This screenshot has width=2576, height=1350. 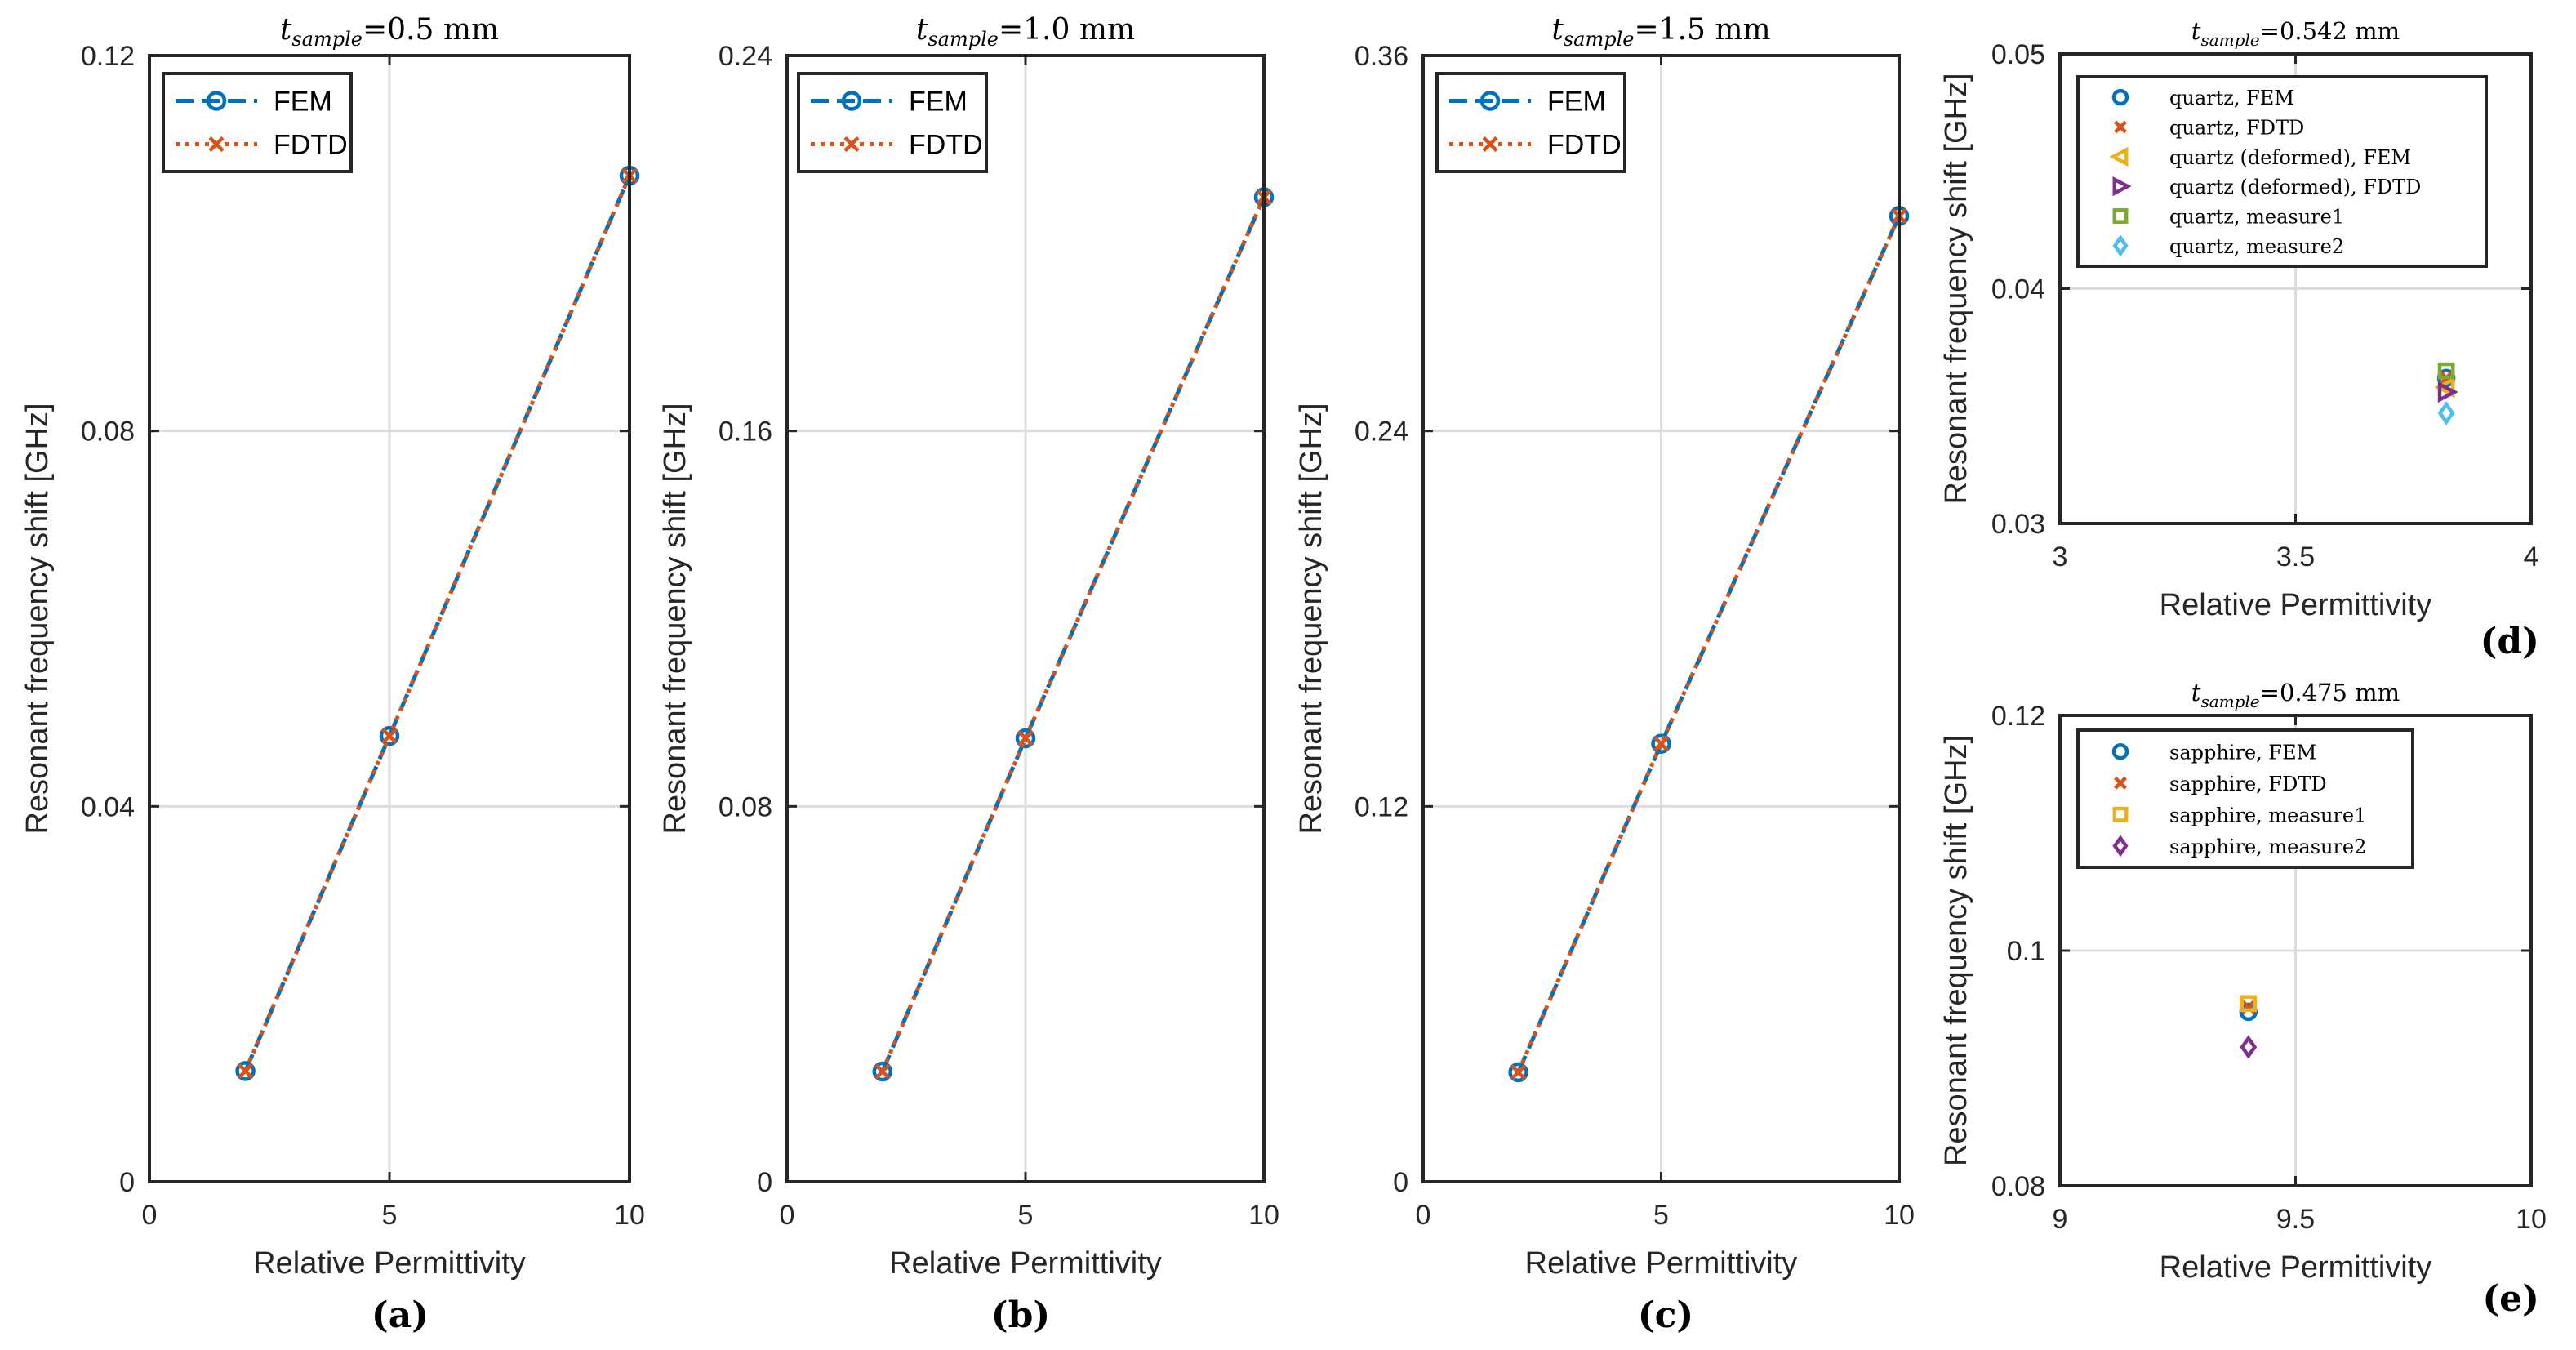 I want to click on y-tick-label: 0.1, so click(x=2026, y=952).